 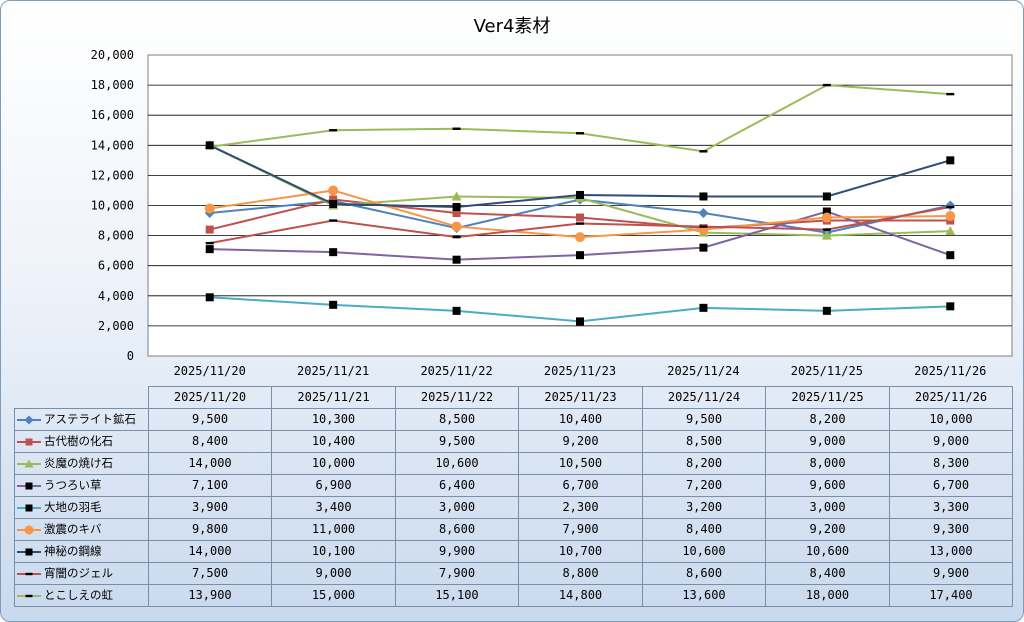 I want to click on table-cell: 7,200, so click(x=704, y=485).